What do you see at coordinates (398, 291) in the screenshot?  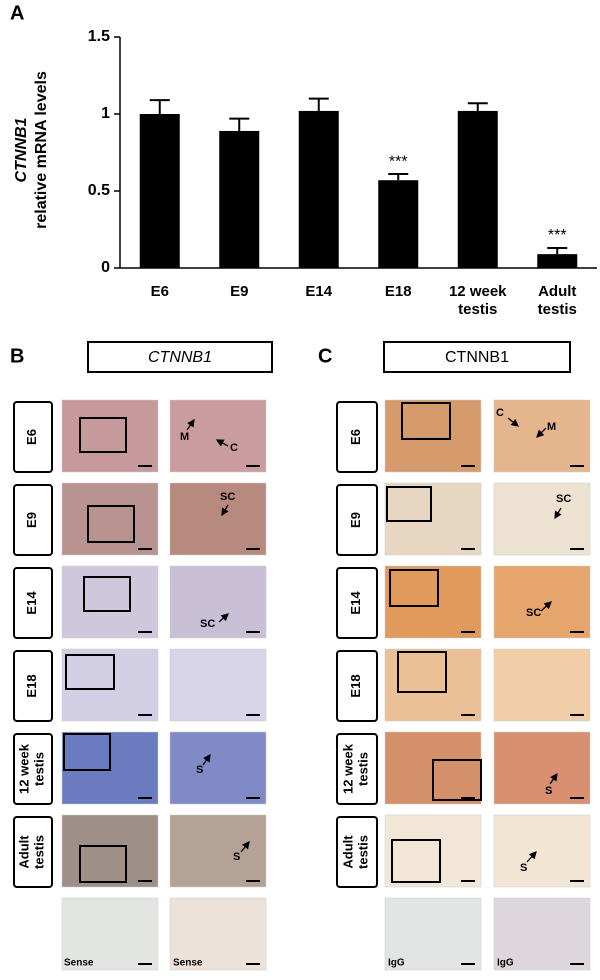 I see `x-tick-label: E18` at bounding box center [398, 291].